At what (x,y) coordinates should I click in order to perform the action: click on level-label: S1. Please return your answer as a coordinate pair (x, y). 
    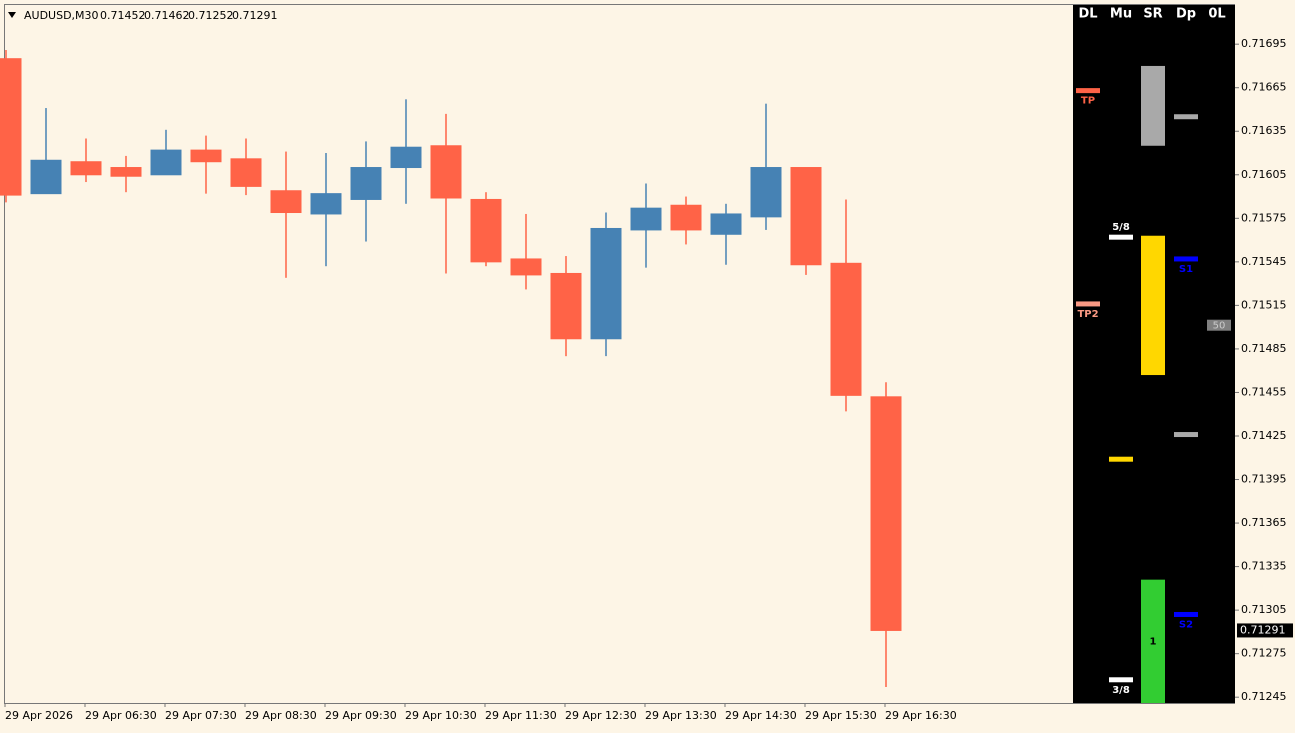
    Looking at the image, I should click on (1186, 269).